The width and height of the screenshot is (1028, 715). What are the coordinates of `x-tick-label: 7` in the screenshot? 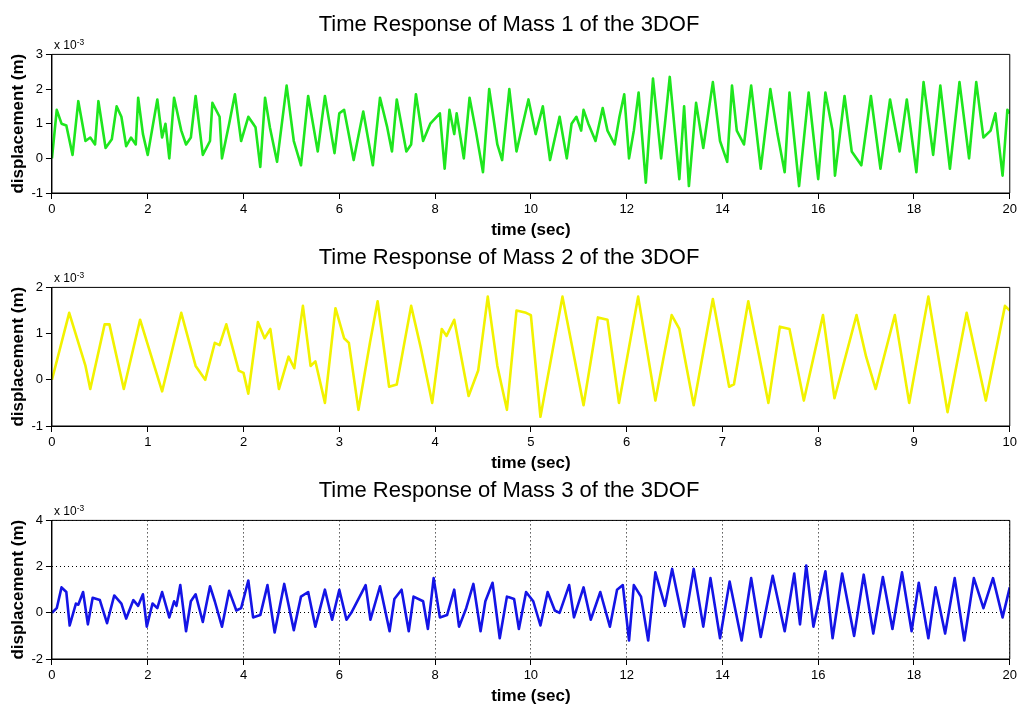 It's located at (722, 442).